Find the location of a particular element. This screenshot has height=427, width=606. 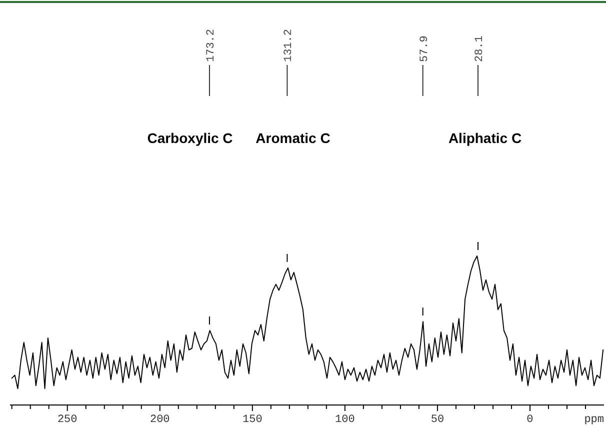

text: Aromatic C is located at coordinates (293, 138).